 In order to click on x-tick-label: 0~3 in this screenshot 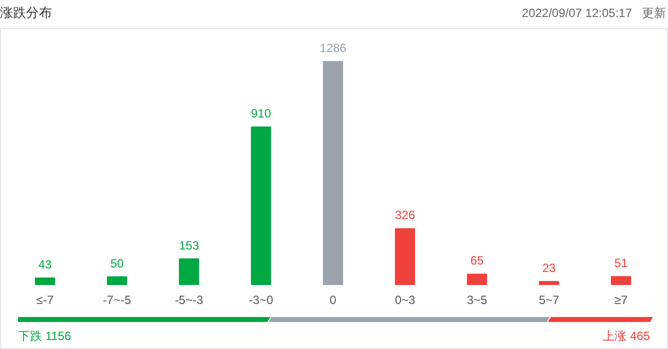, I will do `click(405, 300)`.